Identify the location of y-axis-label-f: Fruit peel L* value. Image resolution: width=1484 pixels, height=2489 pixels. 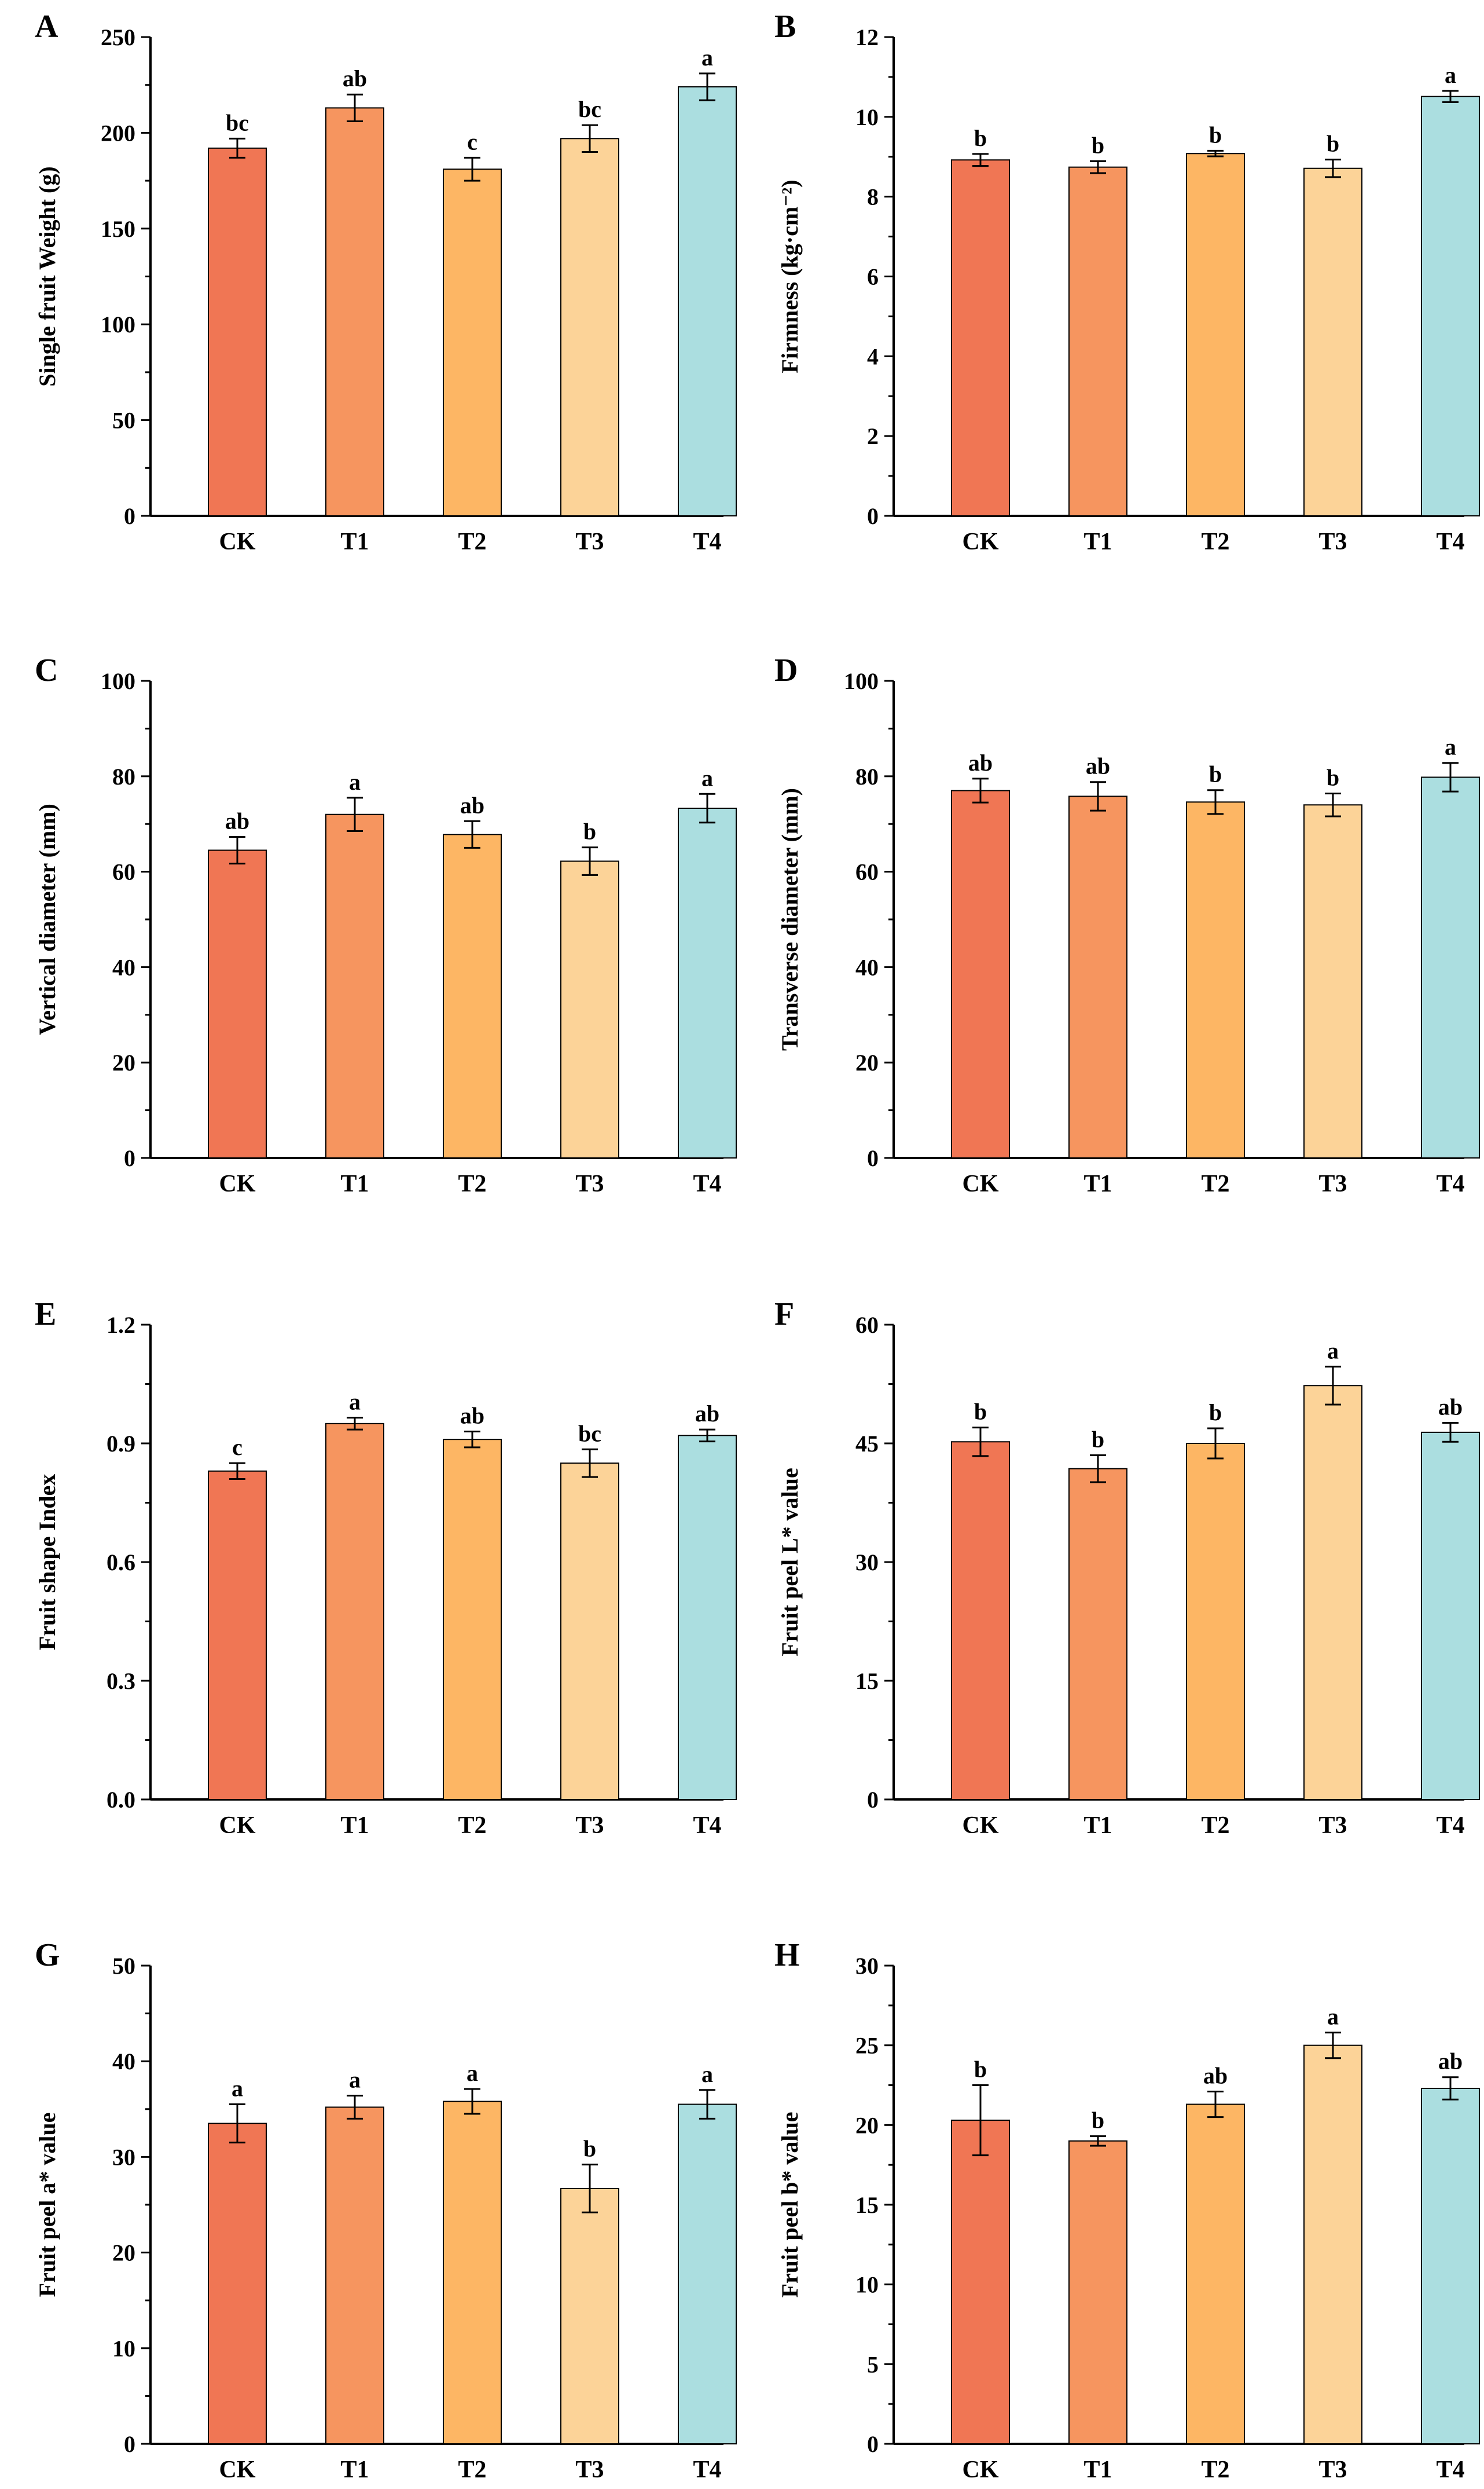
(790, 1562).